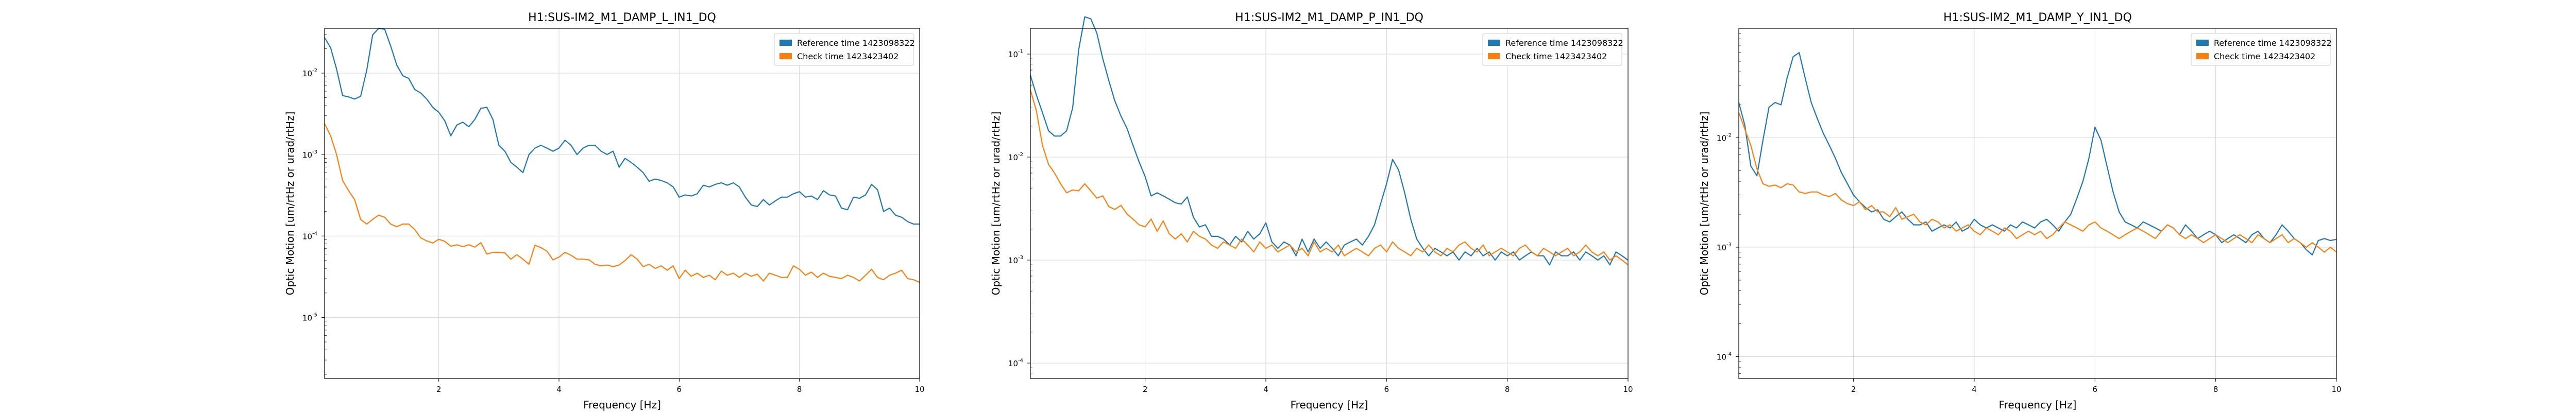 This screenshot has width=2576, height=412. I want to click on y-tick-label: 10⁻⁵, so click(309, 317).